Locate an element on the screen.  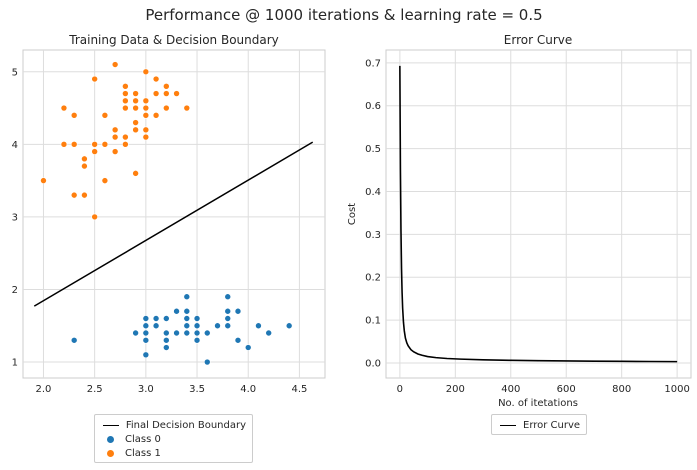
scatter-title: Training Data & Decision Boundary is located at coordinates (173, 40).